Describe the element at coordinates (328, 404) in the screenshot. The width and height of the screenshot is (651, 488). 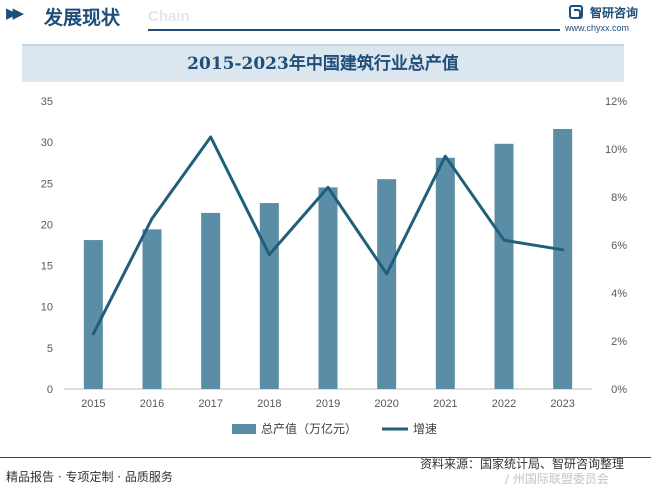
I see `x-tick-label: 2019` at that location.